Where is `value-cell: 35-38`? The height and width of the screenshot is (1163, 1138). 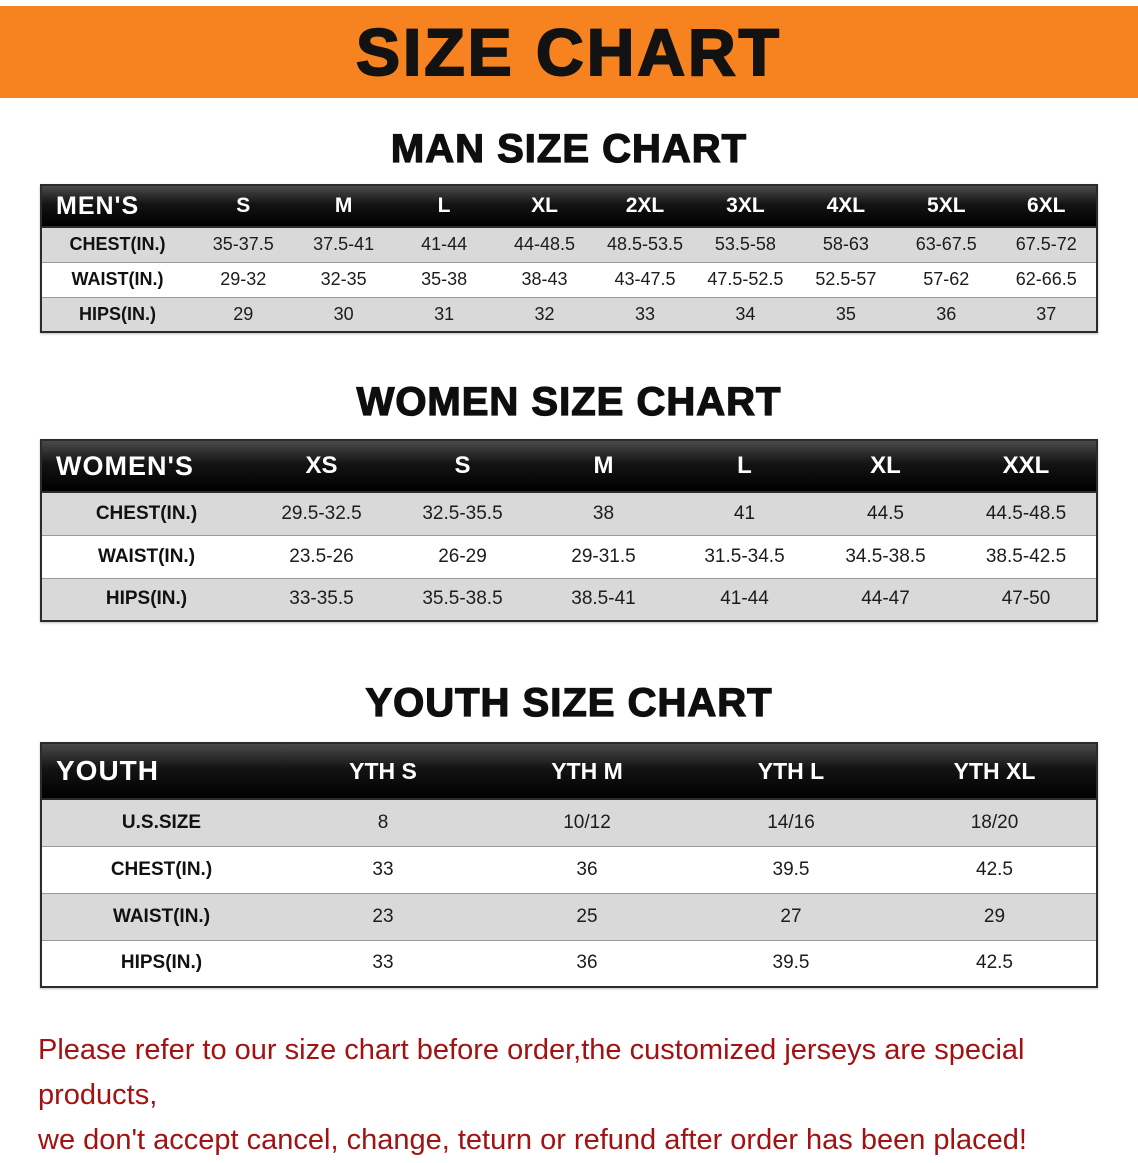 value-cell: 35-38 is located at coordinates (444, 279).